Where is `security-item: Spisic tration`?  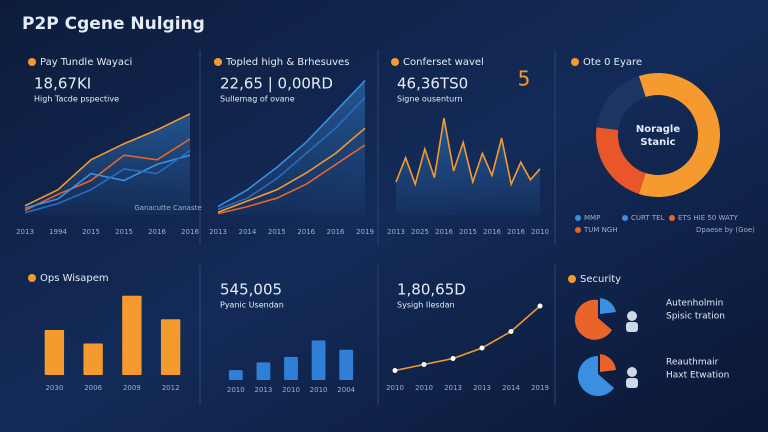
security-item: Spisic tration is located at coordinates (695, 317).